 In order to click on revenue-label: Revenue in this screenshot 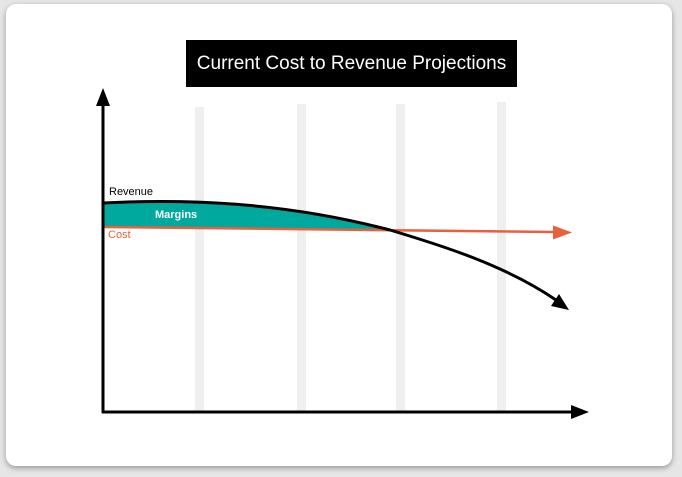, I will do `click(131, 192)`.